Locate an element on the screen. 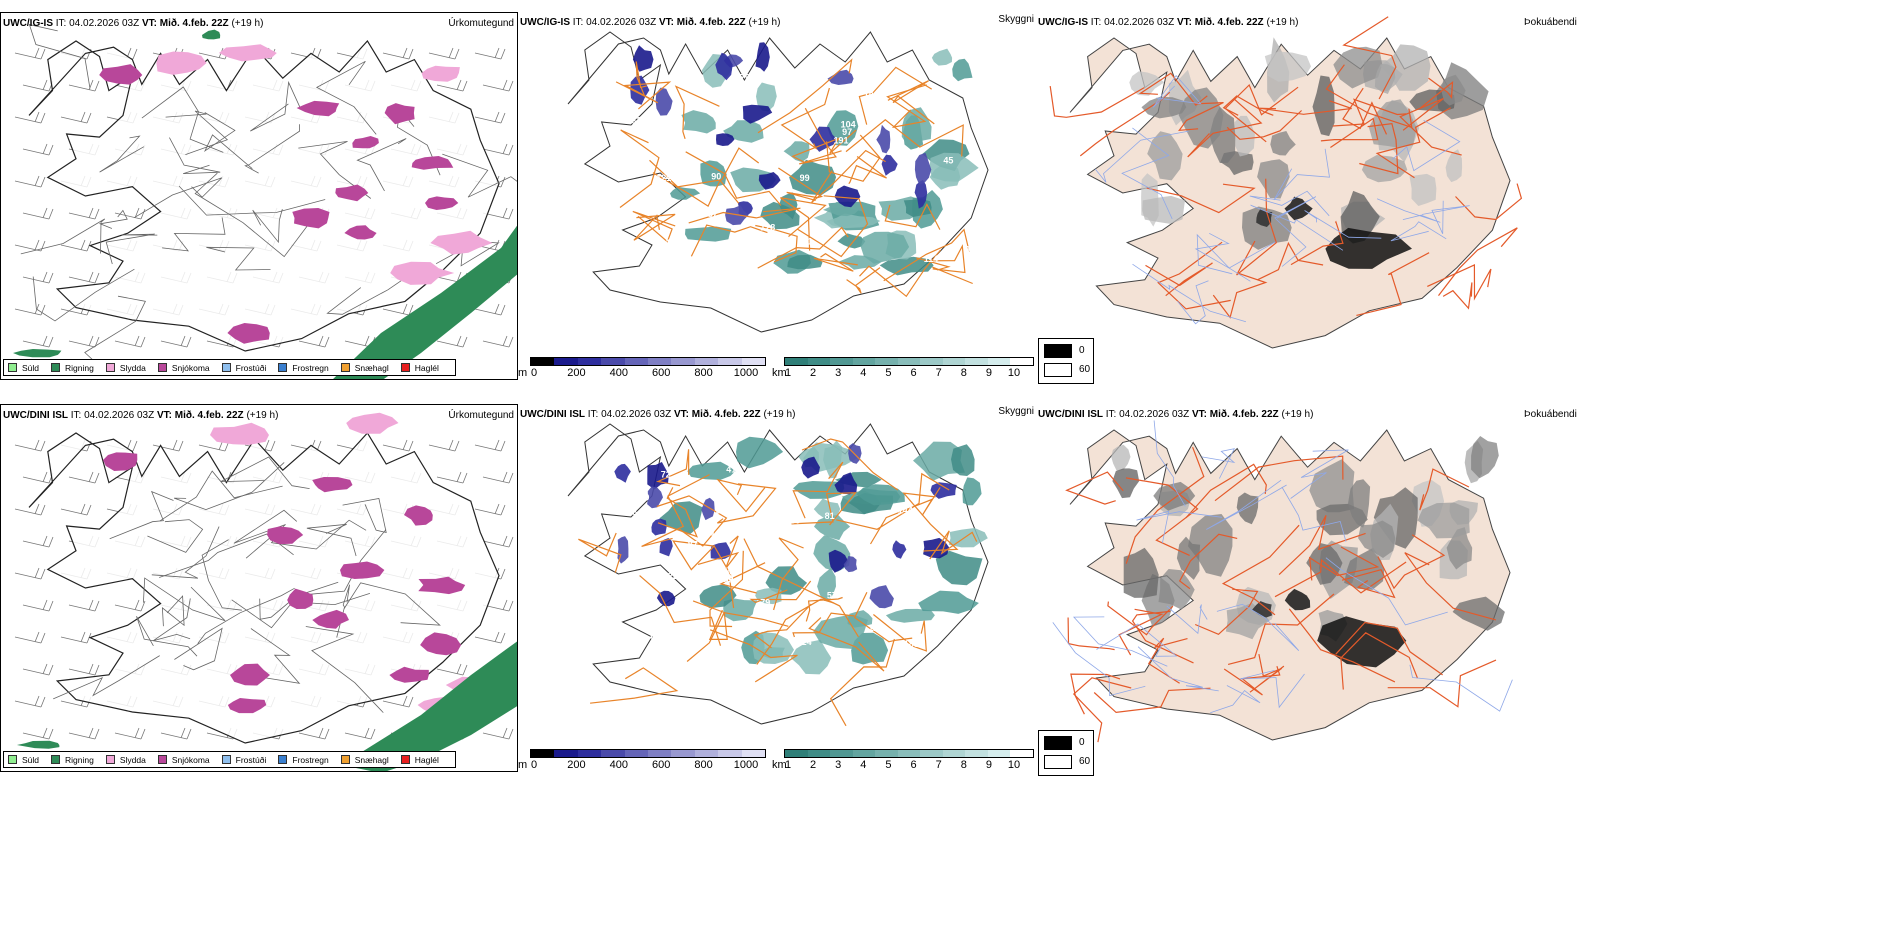 This screenshot has width=1900, height=950. visibility-value-label: 58 is located at coordinates (969, 88).